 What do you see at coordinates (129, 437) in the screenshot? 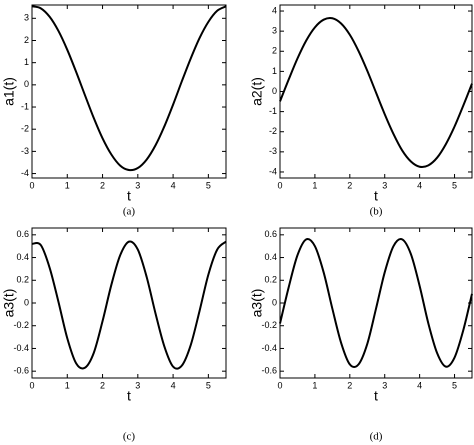
I see `caption: (c)` at bounding box center [129, 437].